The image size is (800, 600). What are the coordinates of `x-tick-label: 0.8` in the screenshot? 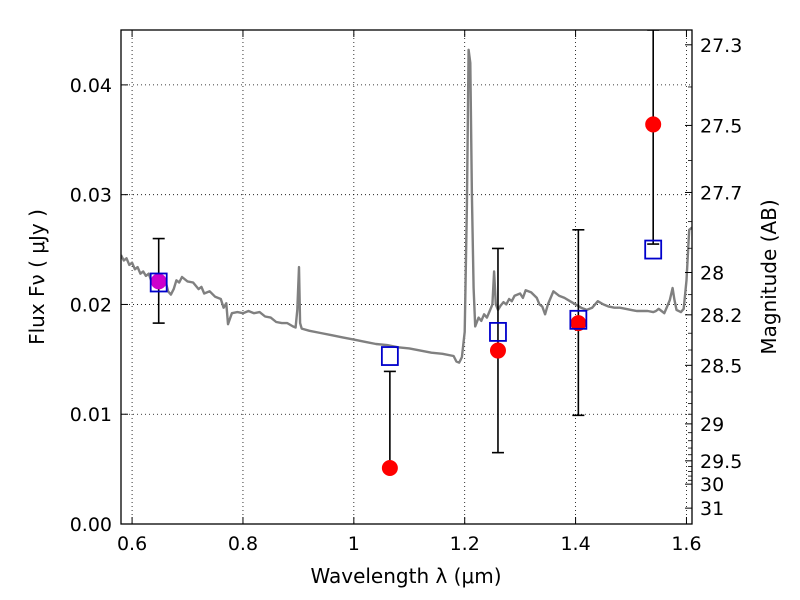 It's located at (243, 544).